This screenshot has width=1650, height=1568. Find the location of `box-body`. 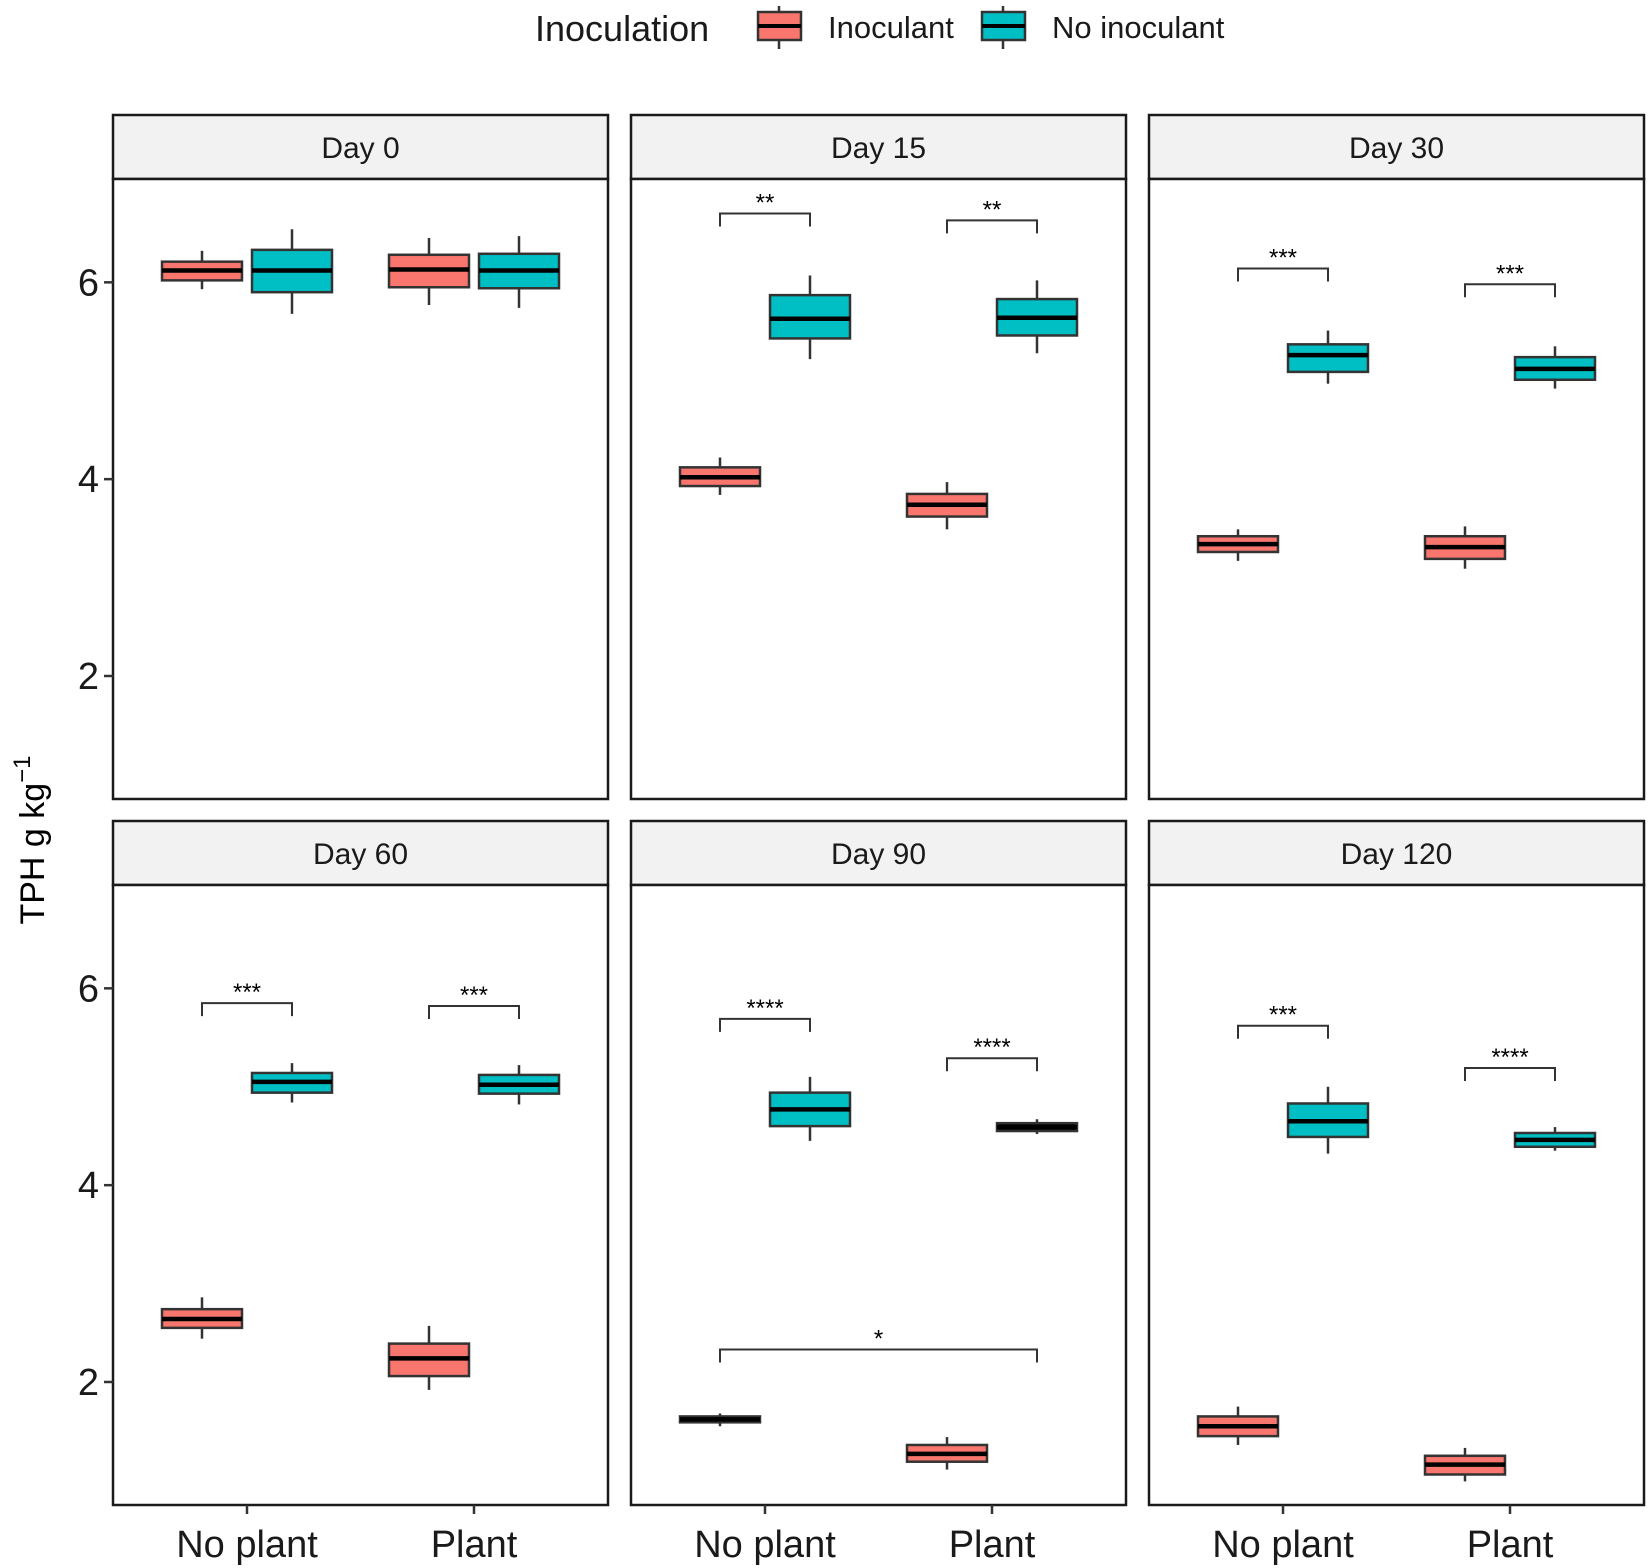

box-body is located at coordinates (1328, 358).